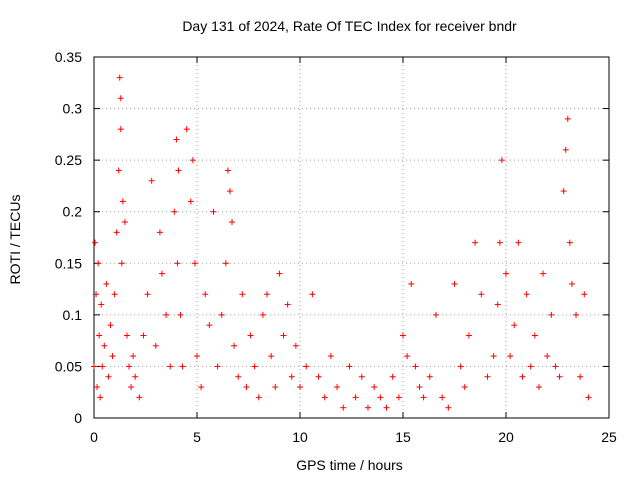 The height and width of the screenshot is (480, 640). I want to click on x-tick-label: 10, so click(300, 437).